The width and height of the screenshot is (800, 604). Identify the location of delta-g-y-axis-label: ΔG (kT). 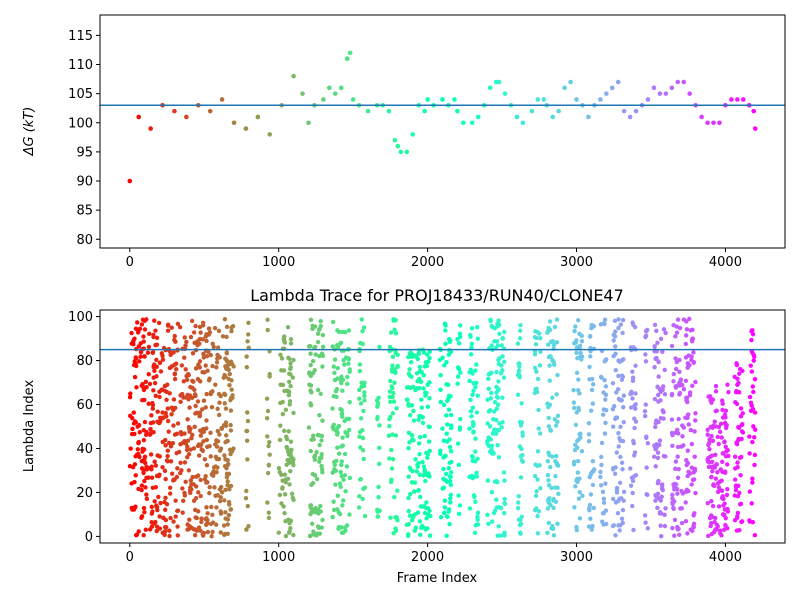
(29, 132).